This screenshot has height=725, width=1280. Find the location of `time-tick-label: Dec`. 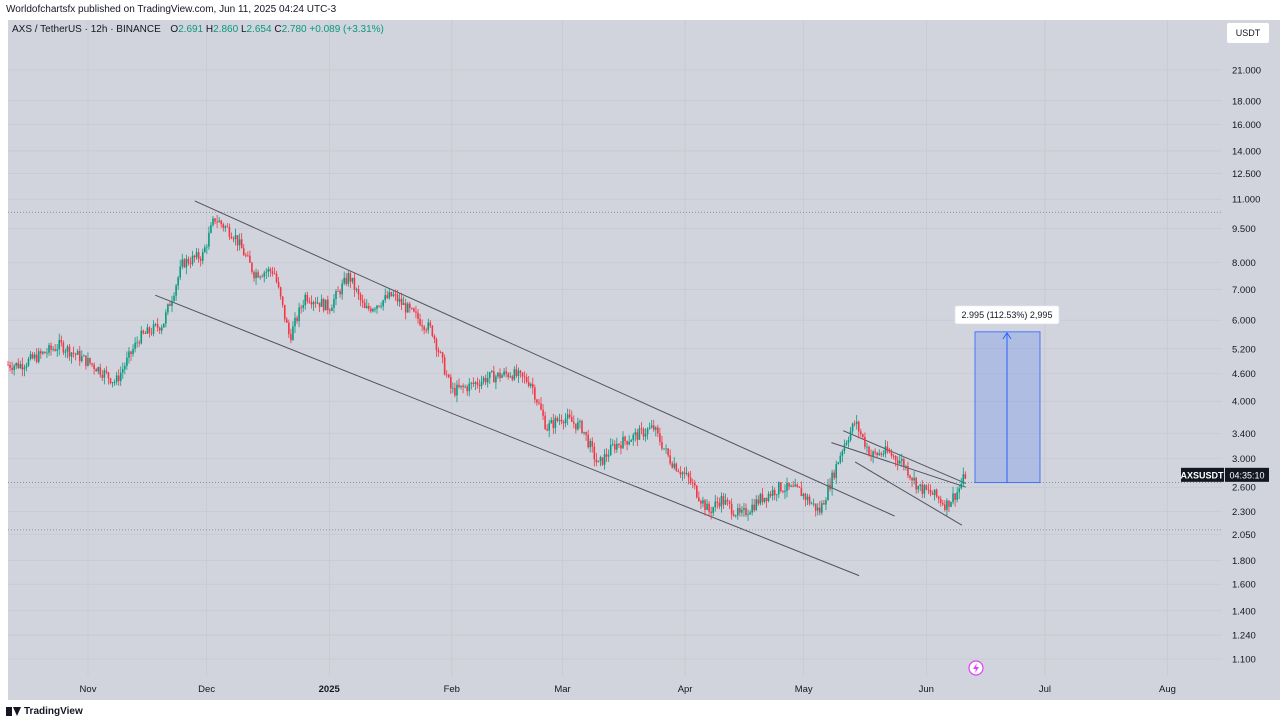

time-tick-label: Dec is located at coordinates (206, 689).